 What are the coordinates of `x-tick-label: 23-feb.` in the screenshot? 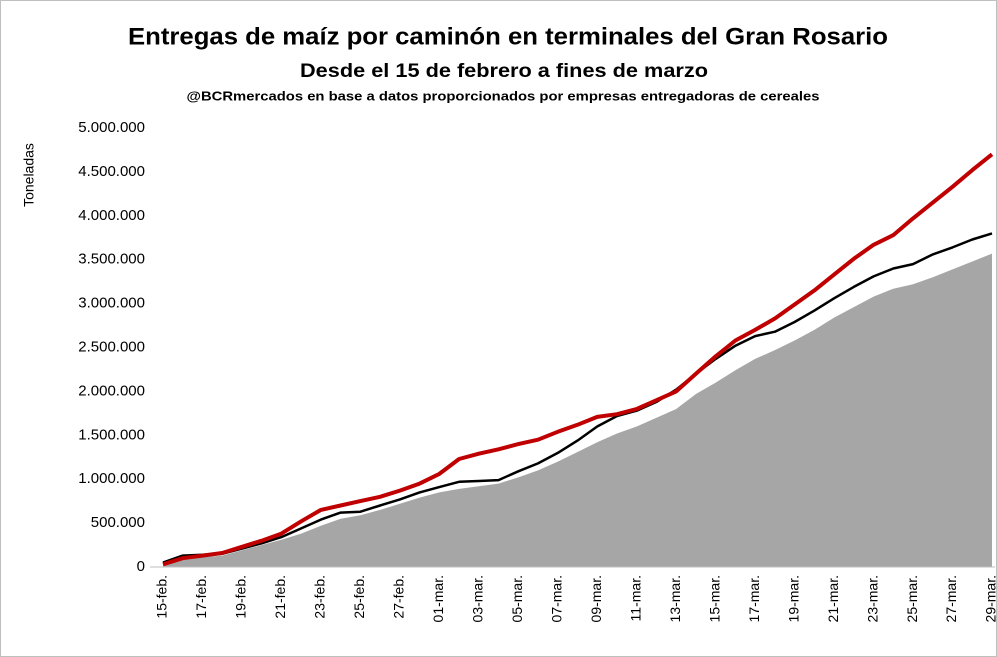 It's located at (320, 597).